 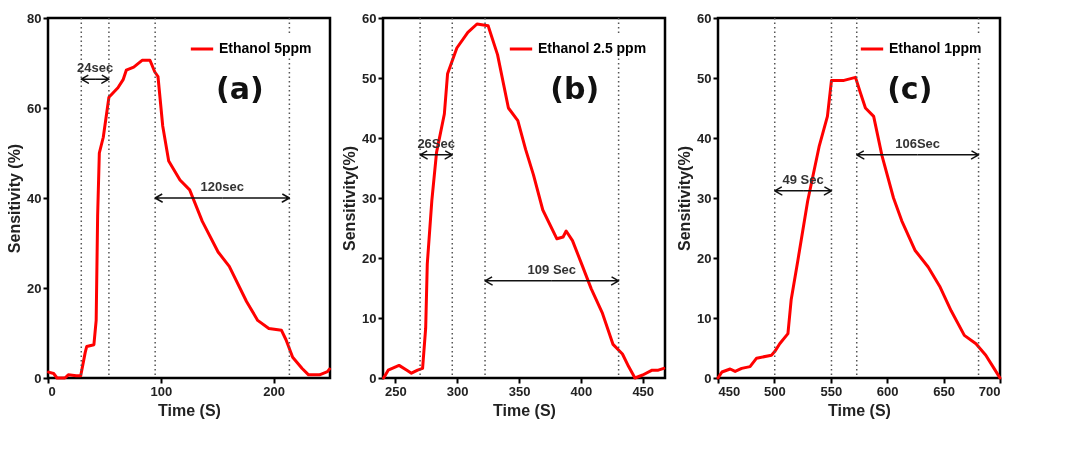 What do you see at coordinates (910, 88) in the screenshot?
I see `annotation: (c)` at bounding box center [910, 88].